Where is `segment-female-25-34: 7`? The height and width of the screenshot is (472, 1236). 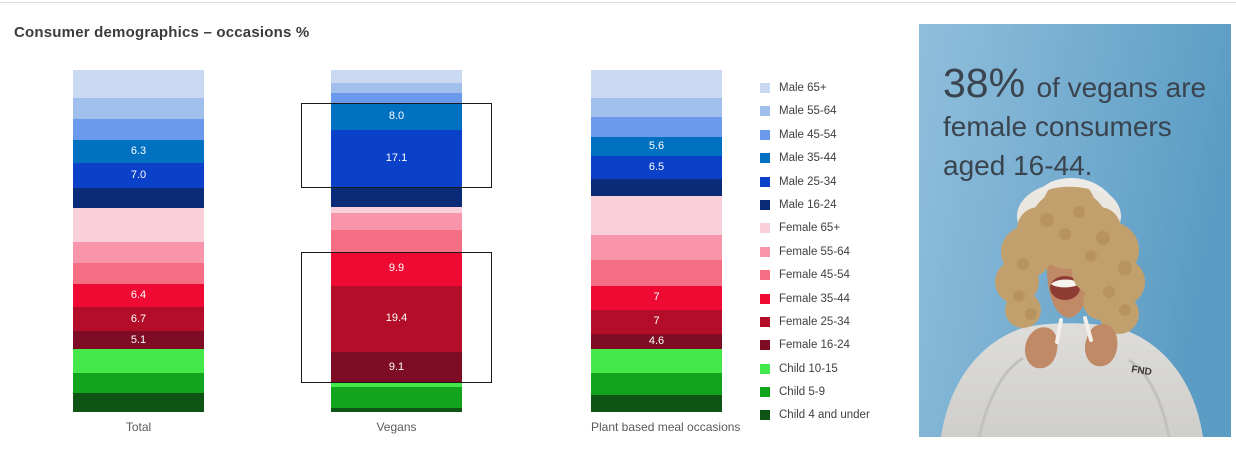 segment-female-25-34: 7 is located at coordinates (656, 321).